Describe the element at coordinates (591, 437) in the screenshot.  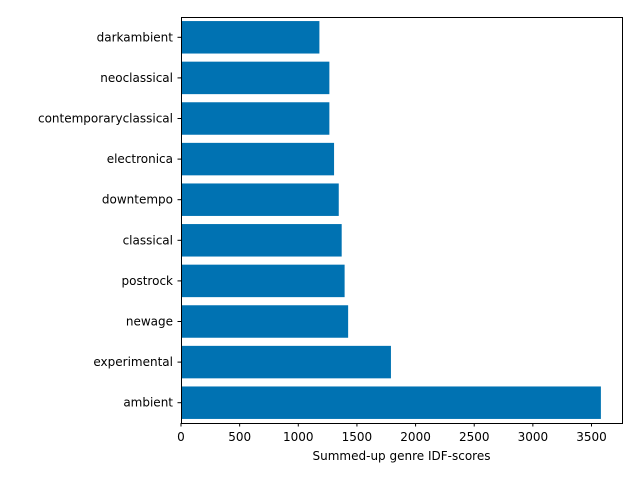
I see `x-tick-label: 3500` at that location.